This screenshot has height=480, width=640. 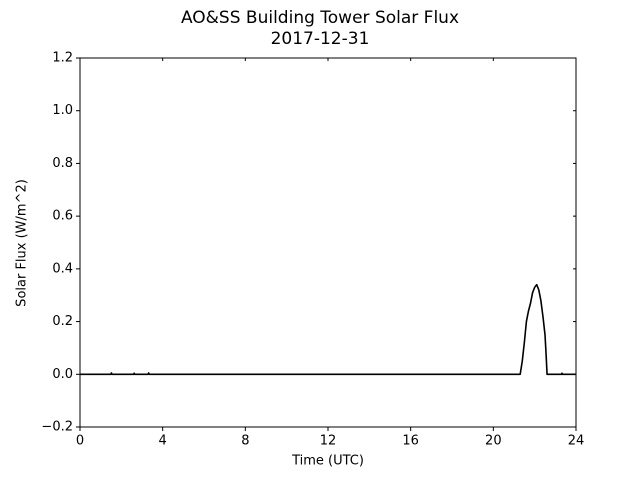 What do you see at coordinates (62, 110) in the screenshot?
I see `y-tick-label: 1.0` at bounding box center [62, 110].